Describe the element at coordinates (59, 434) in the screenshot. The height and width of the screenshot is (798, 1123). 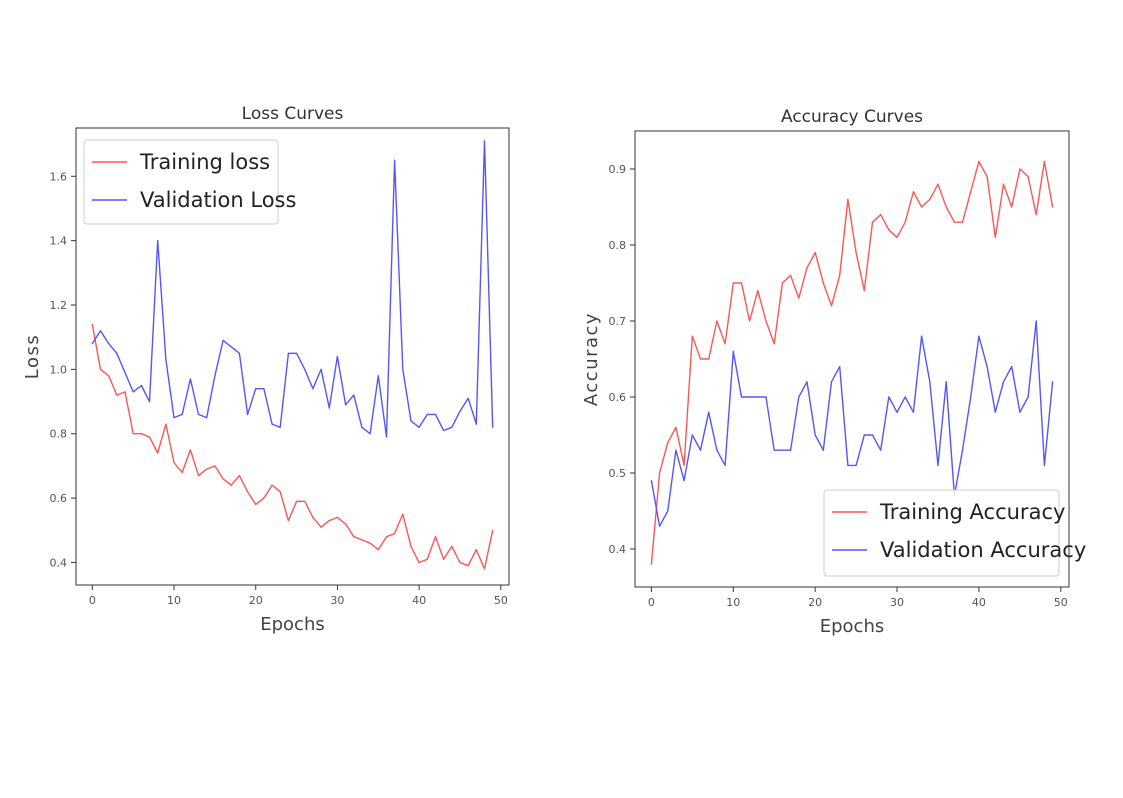
I see `loss-y-tick-label: 0.8` at that location.